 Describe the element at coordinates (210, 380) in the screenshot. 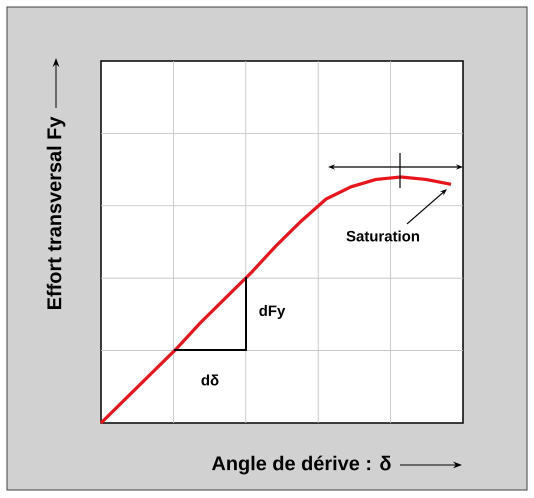

I see `annotation: dδ` at that location.